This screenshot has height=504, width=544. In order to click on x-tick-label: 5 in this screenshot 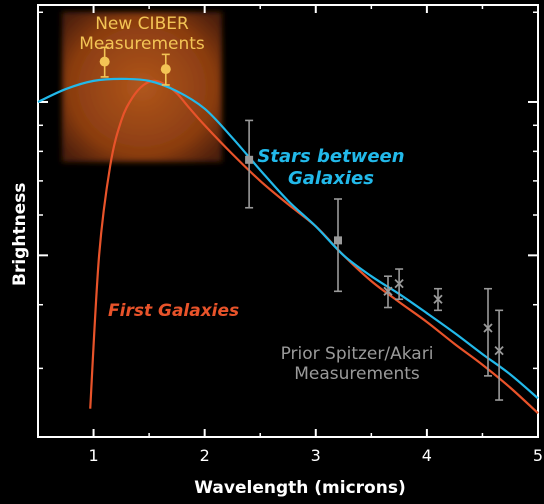, I will do `click(538, 455)`.